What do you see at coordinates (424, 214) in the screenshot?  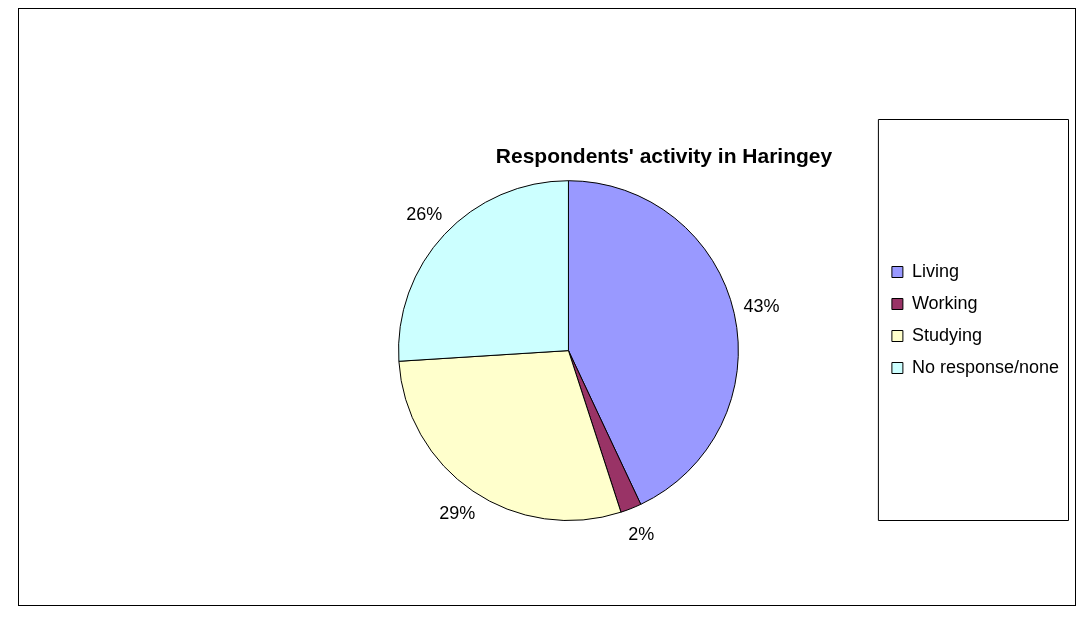 I see `data-label: 26%` at bounding box center [424, 214].